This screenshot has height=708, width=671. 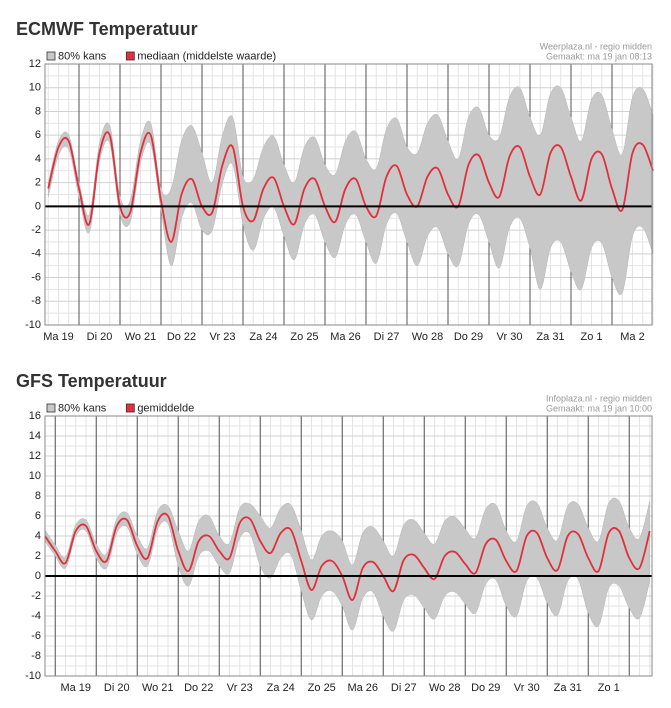 What do you see at coordinates (596, 46) in the screenshot?
I see `source: Weerplaza.nl - regio midden` at bounding box center [596, 46].